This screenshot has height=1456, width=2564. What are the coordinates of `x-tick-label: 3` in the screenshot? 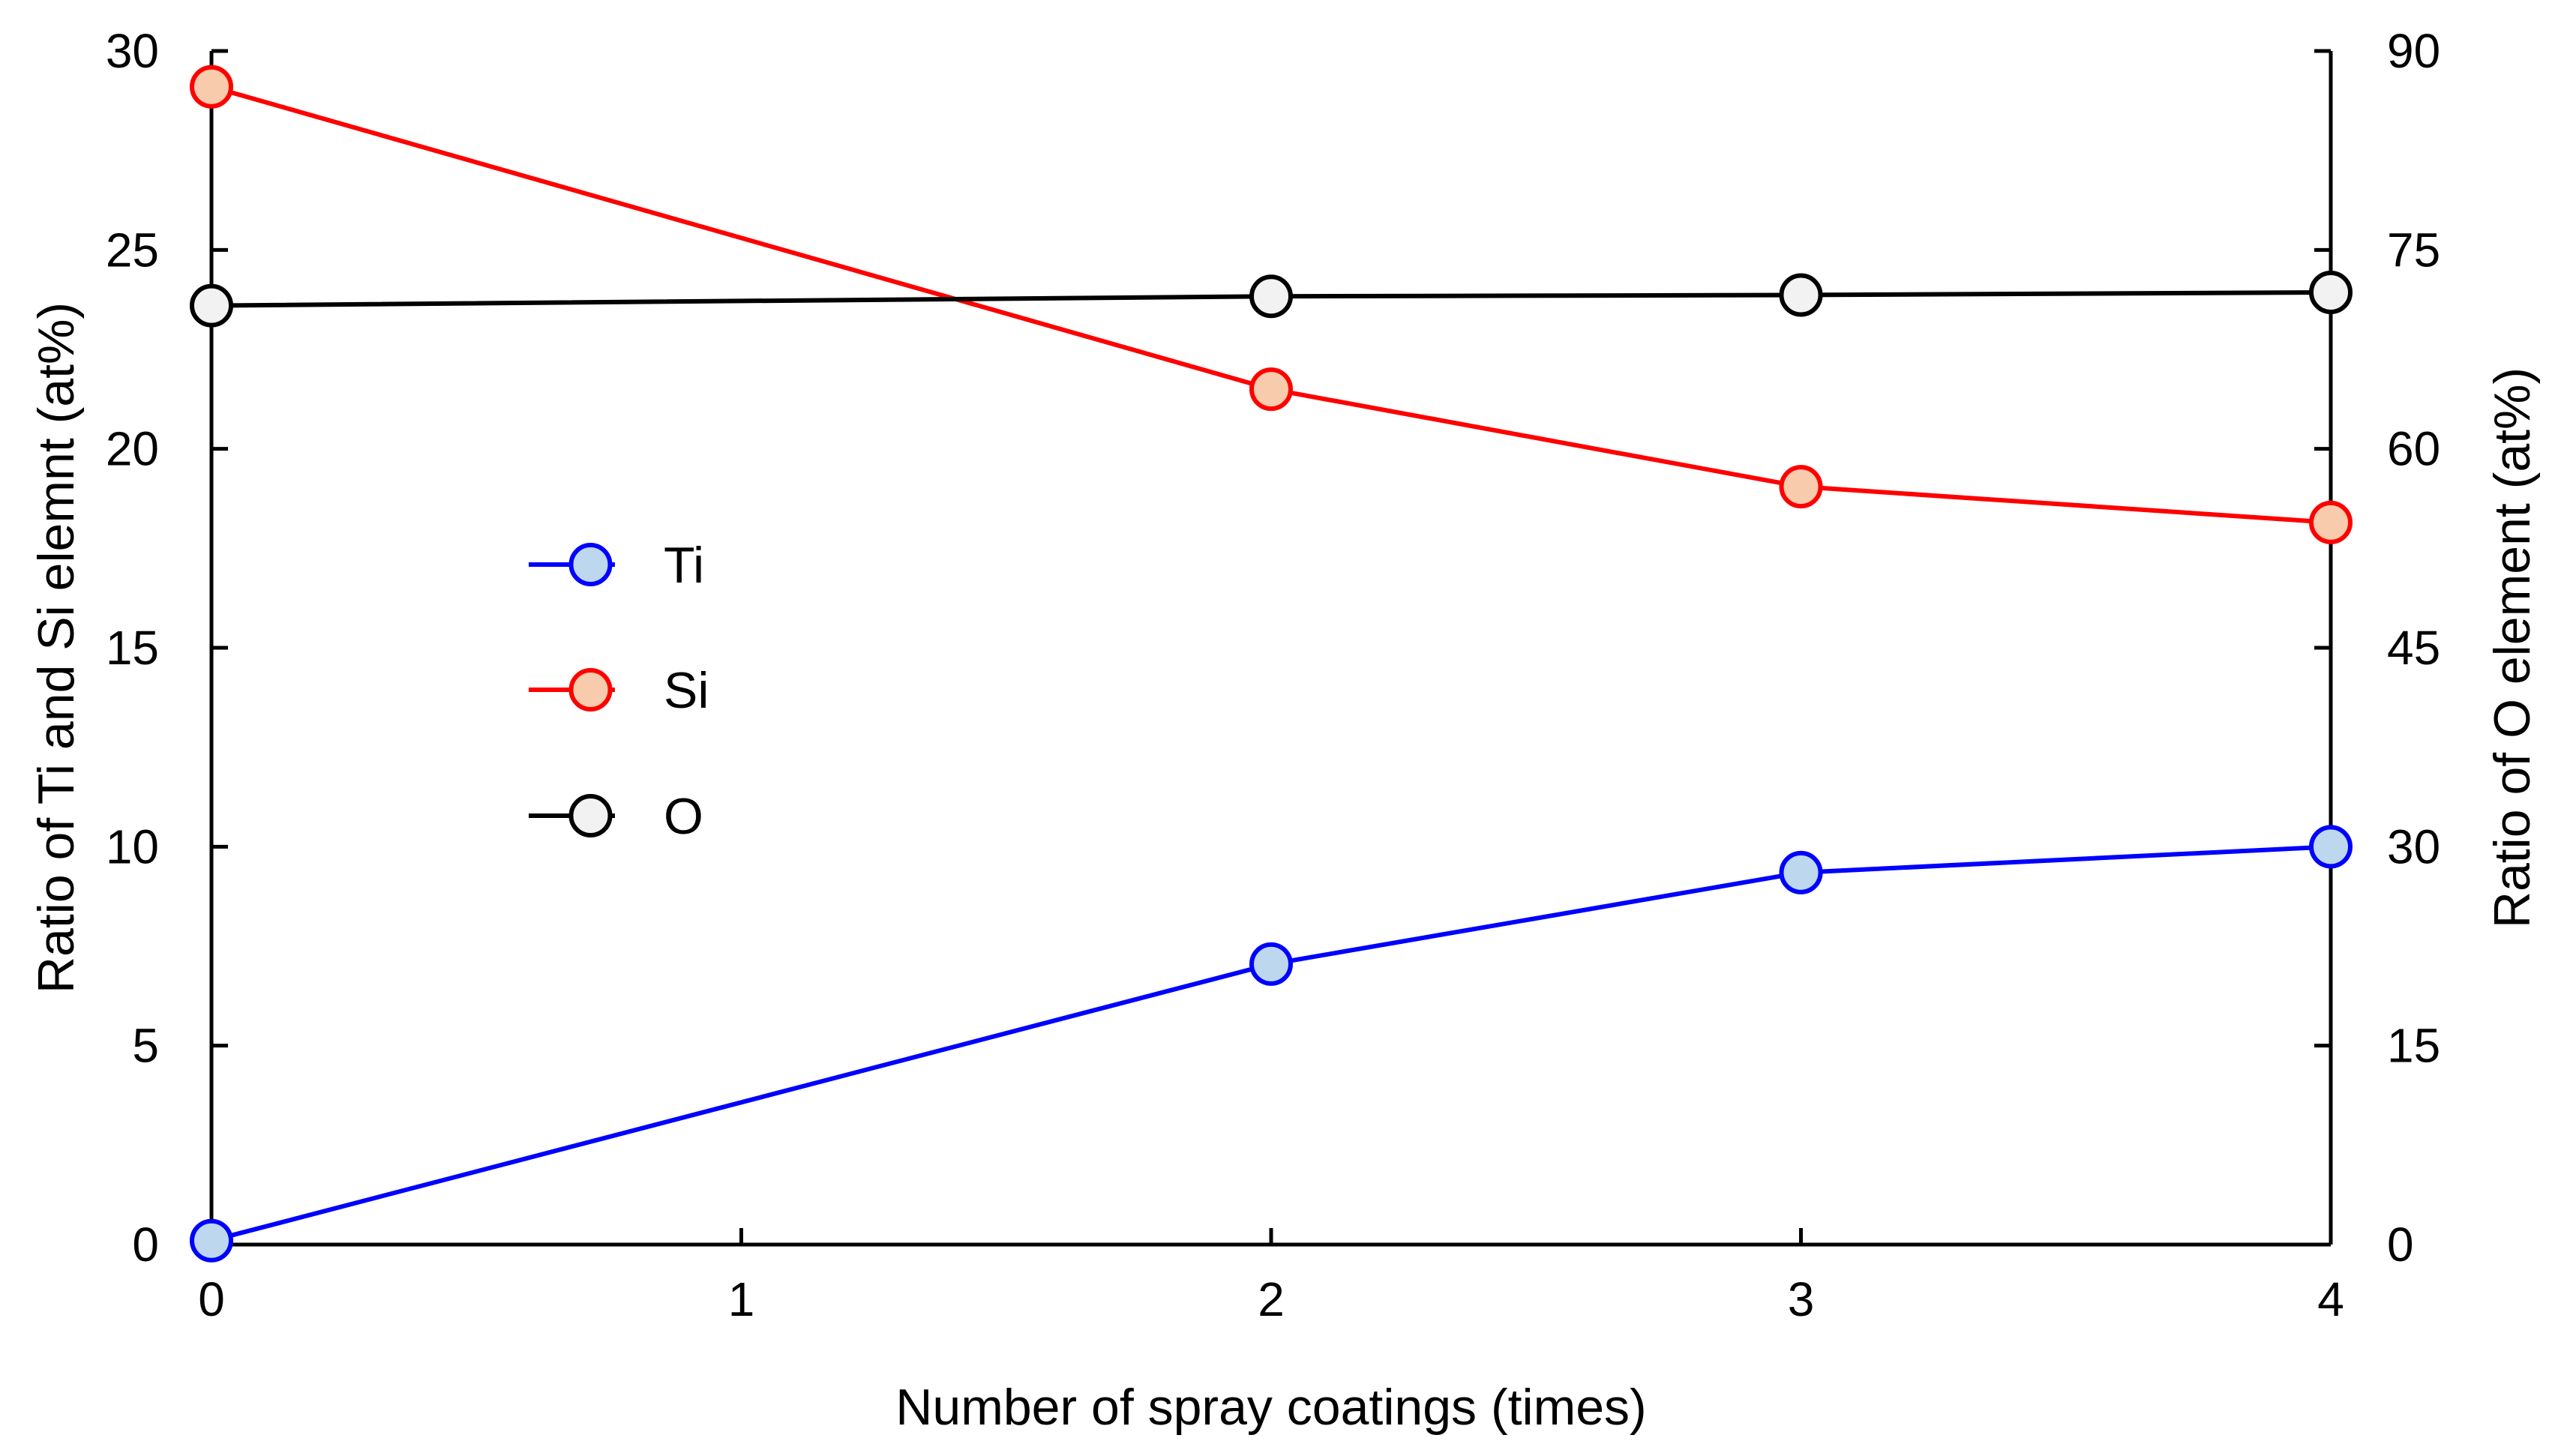 It's located at (1801, 1299).